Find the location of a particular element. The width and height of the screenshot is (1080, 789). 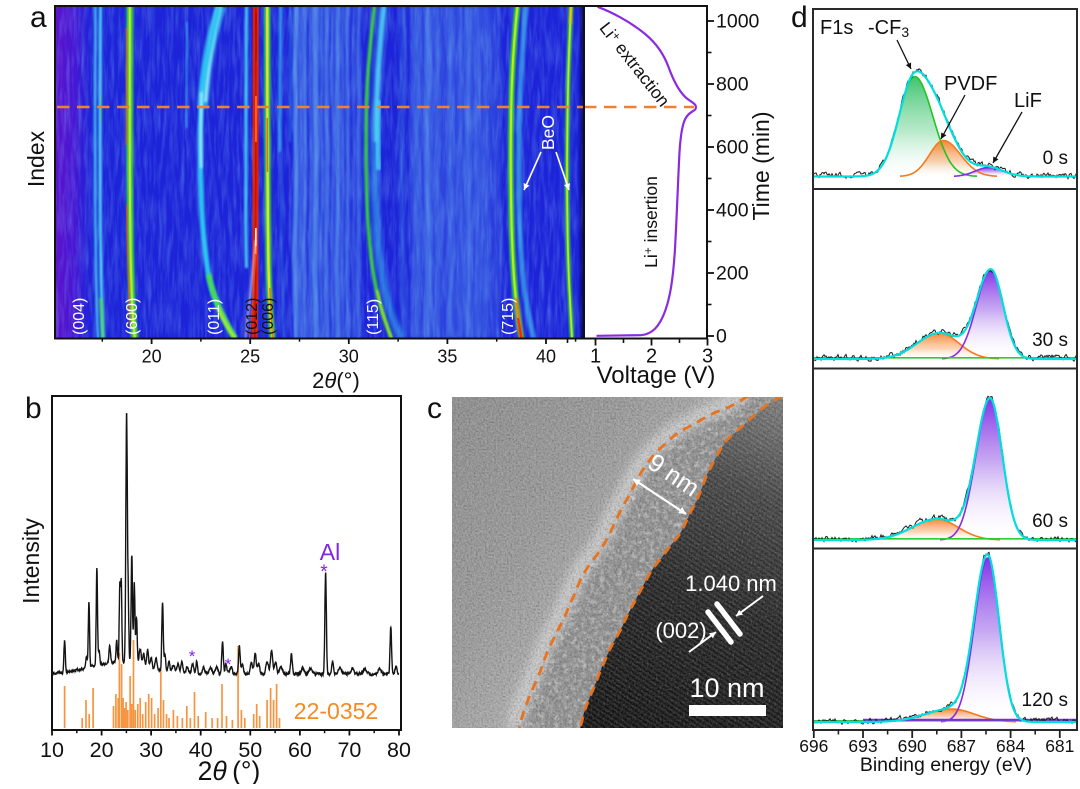

svg-text: 2θ (°) is located at coordinates (229, 770).